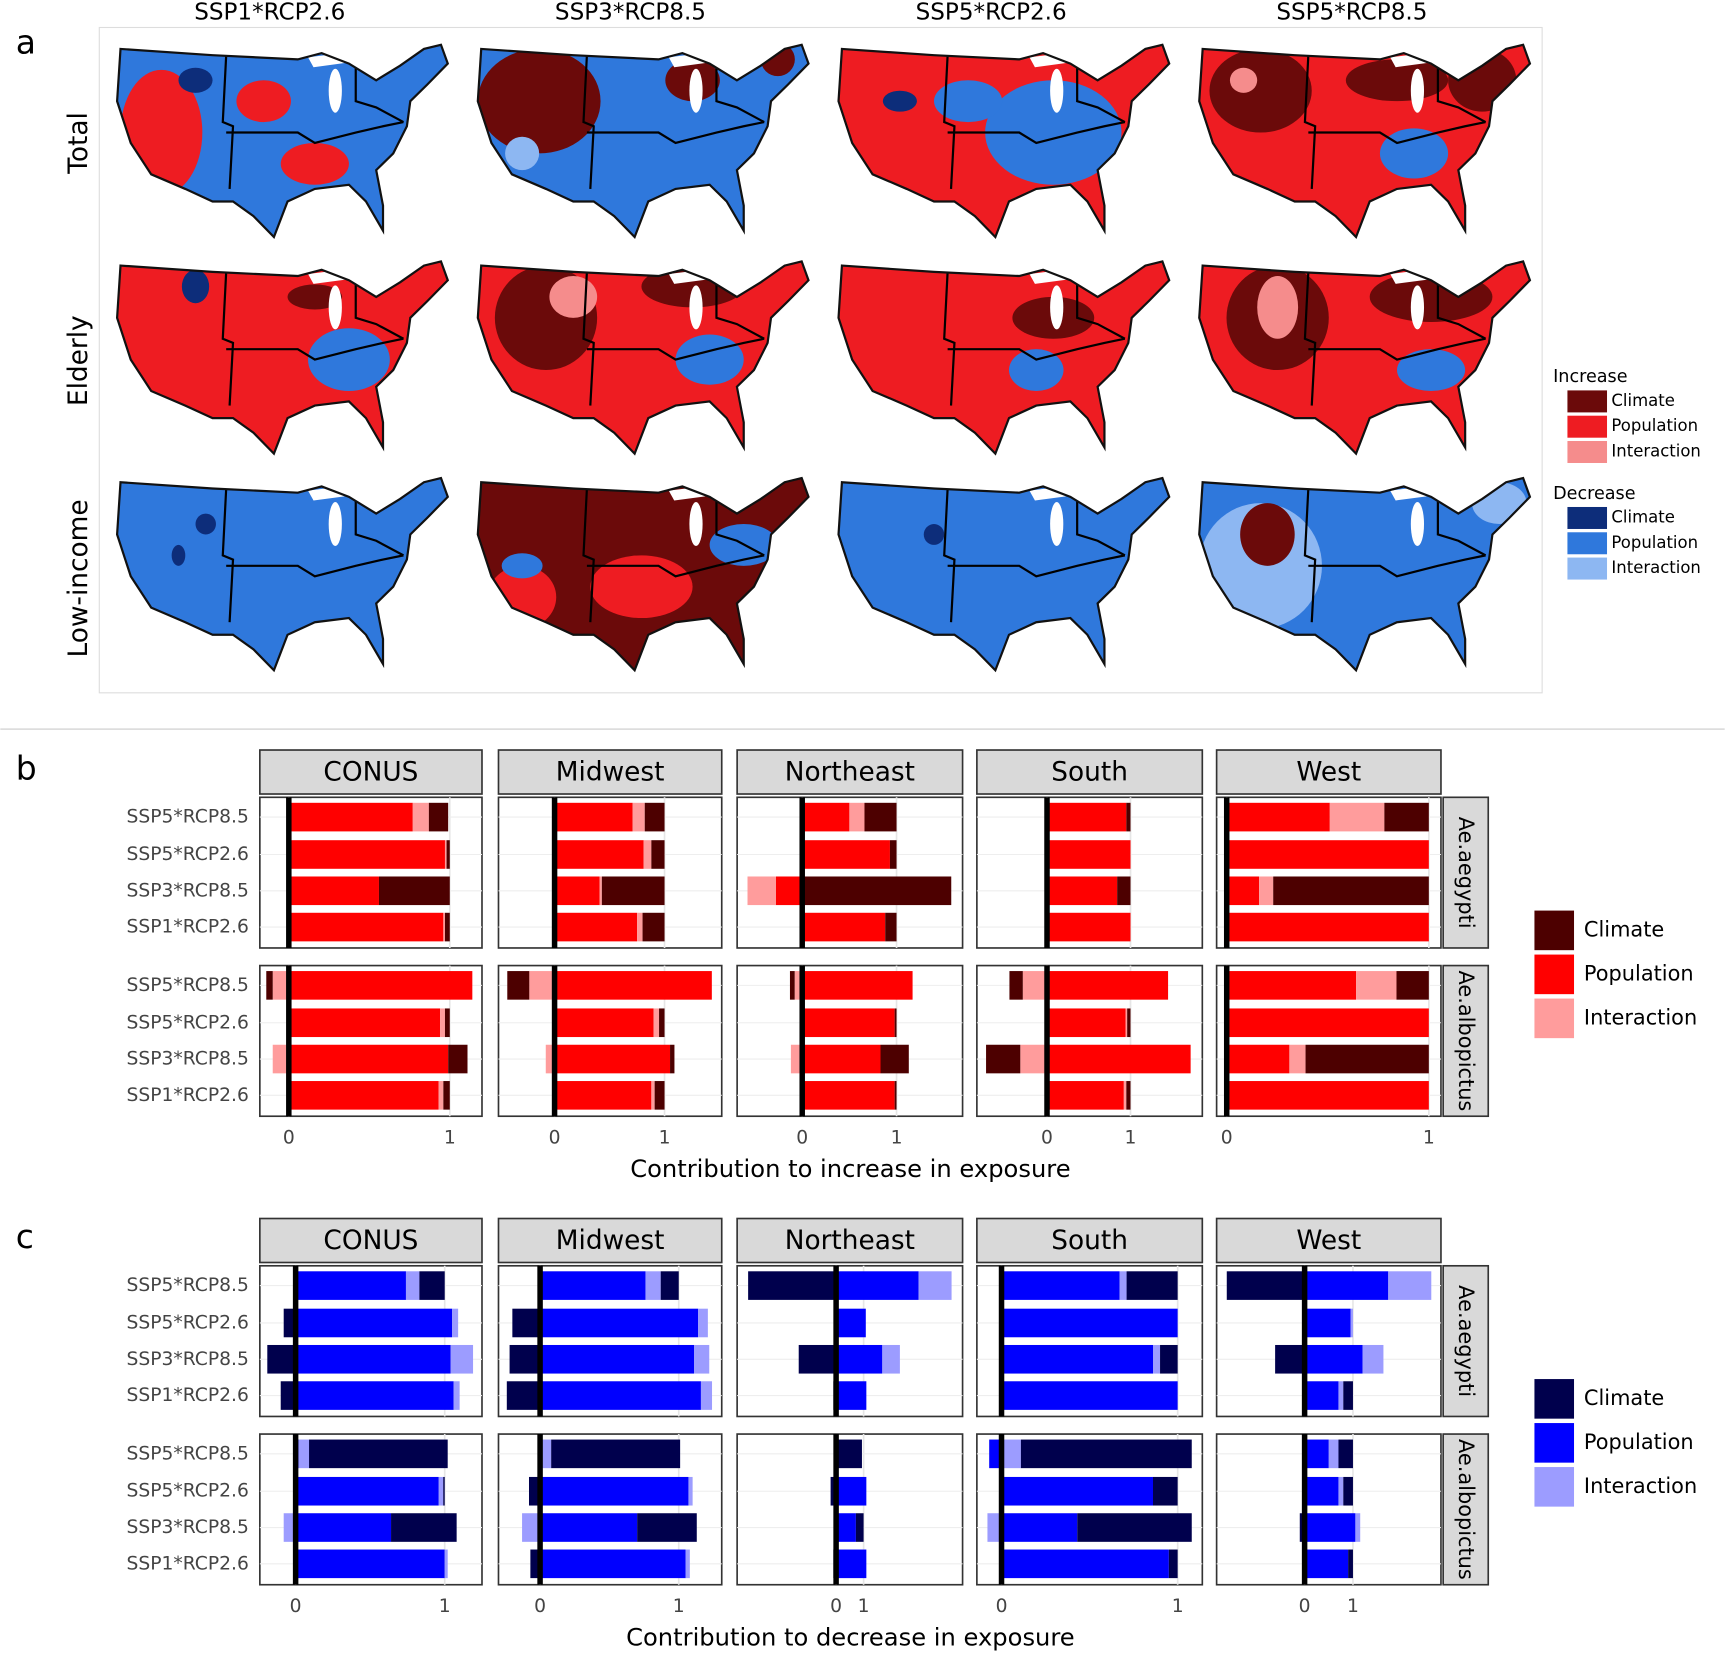 This screenshot has height=1665, width=1725. What do you see at coordinates (1639, 973) in the screenshot?
I see `legend-label: Population` at bounding box center [1639, 973].